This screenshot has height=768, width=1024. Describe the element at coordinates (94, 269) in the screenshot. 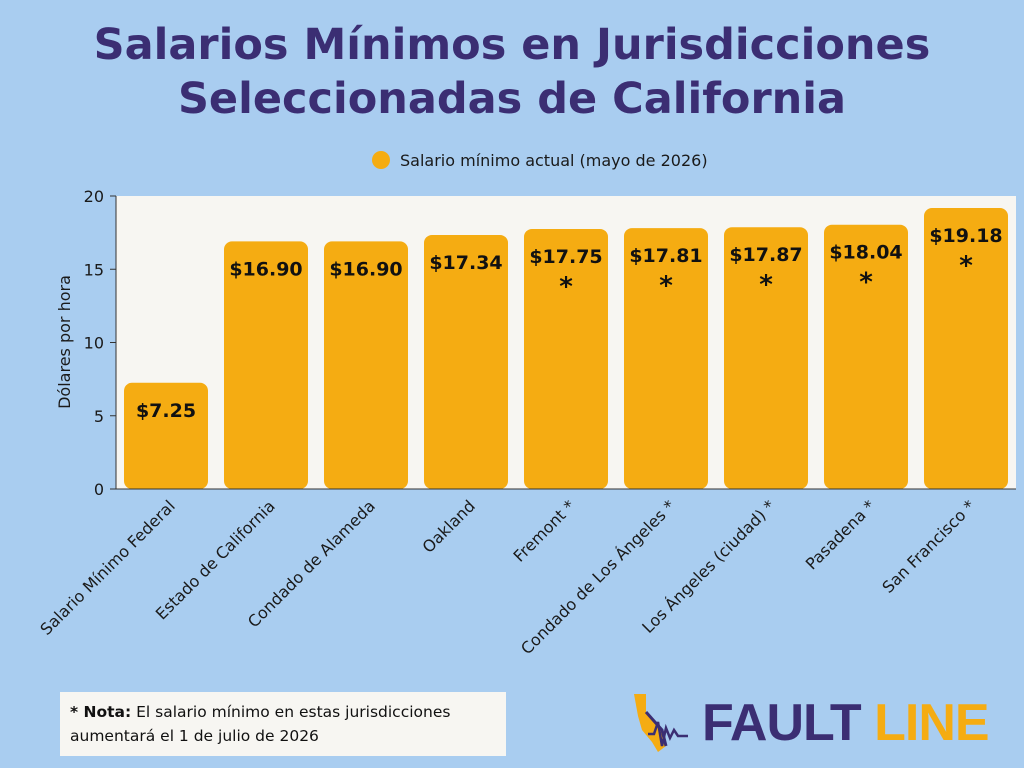

I see `y-tick-label: 15` at that location.